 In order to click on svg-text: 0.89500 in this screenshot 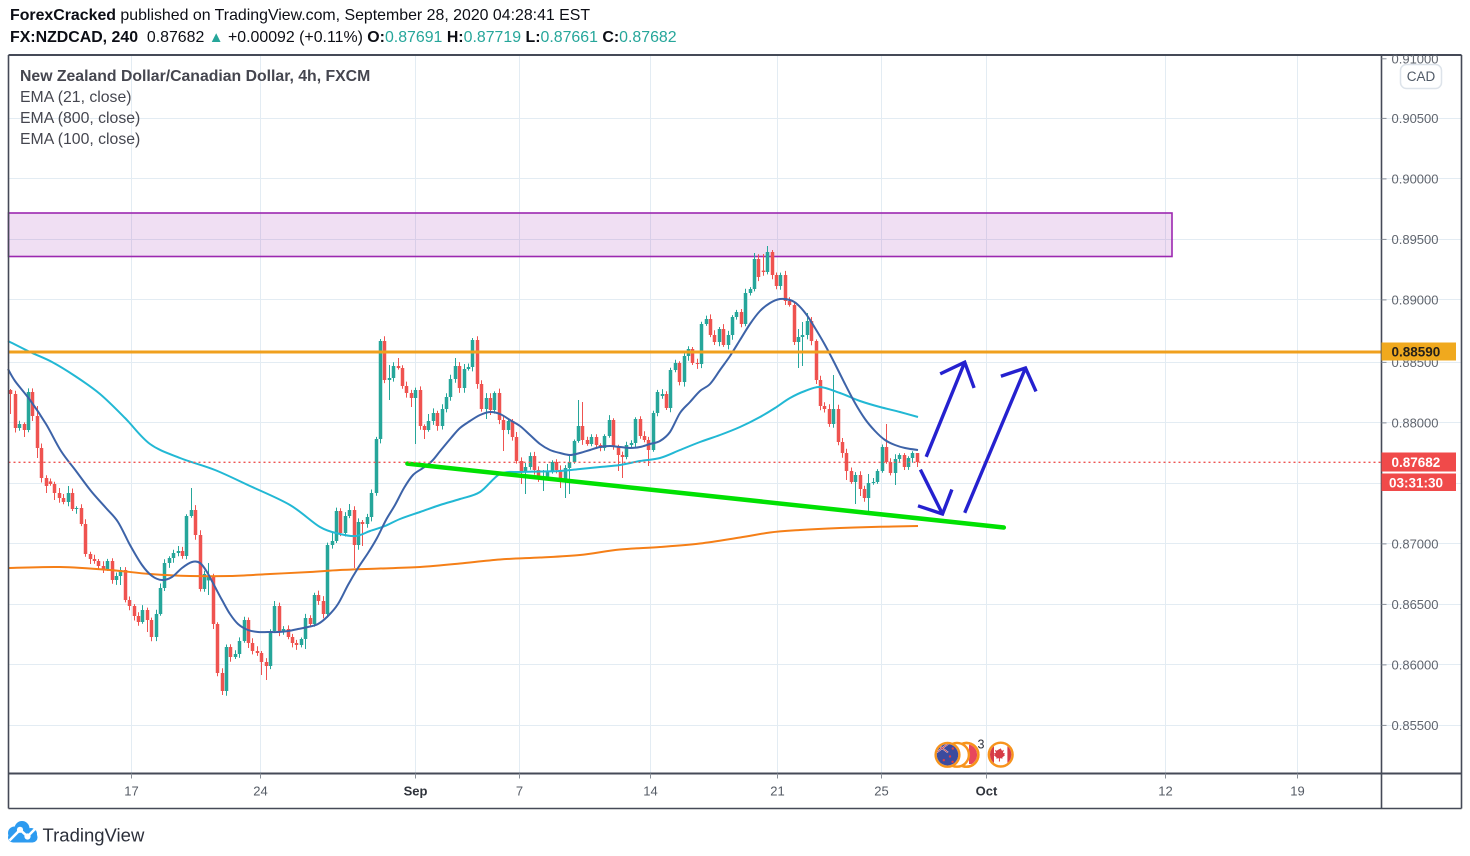, I will do `click(1415, 239)`.